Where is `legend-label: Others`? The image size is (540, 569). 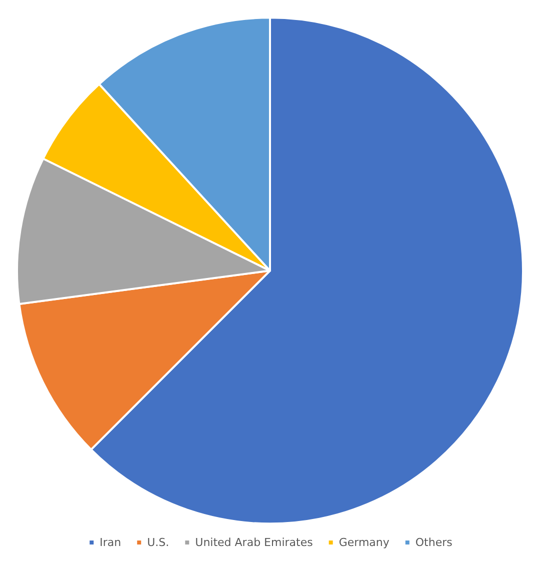
legend-label: Others is located at coordinates (434, 542).